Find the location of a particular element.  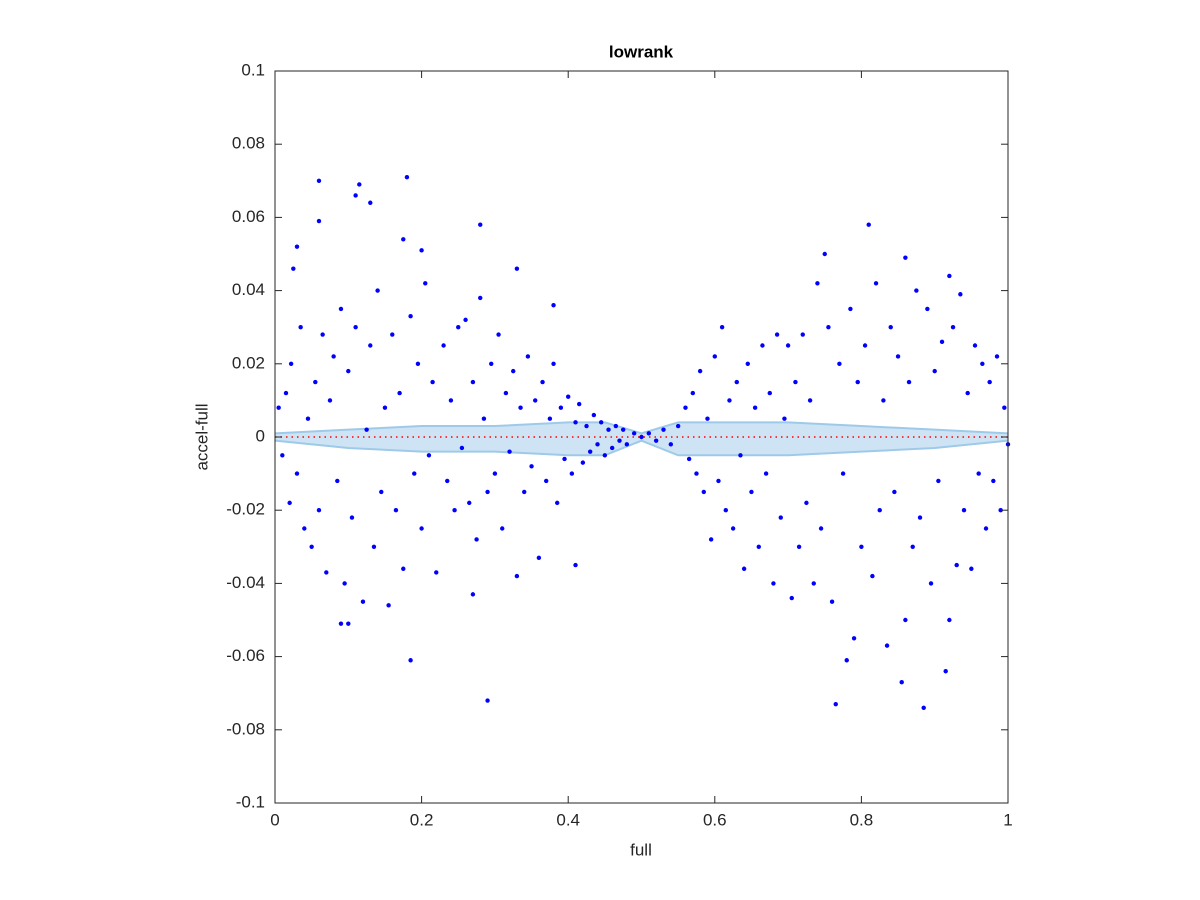

band-upper is located at coordinates (641, 428).